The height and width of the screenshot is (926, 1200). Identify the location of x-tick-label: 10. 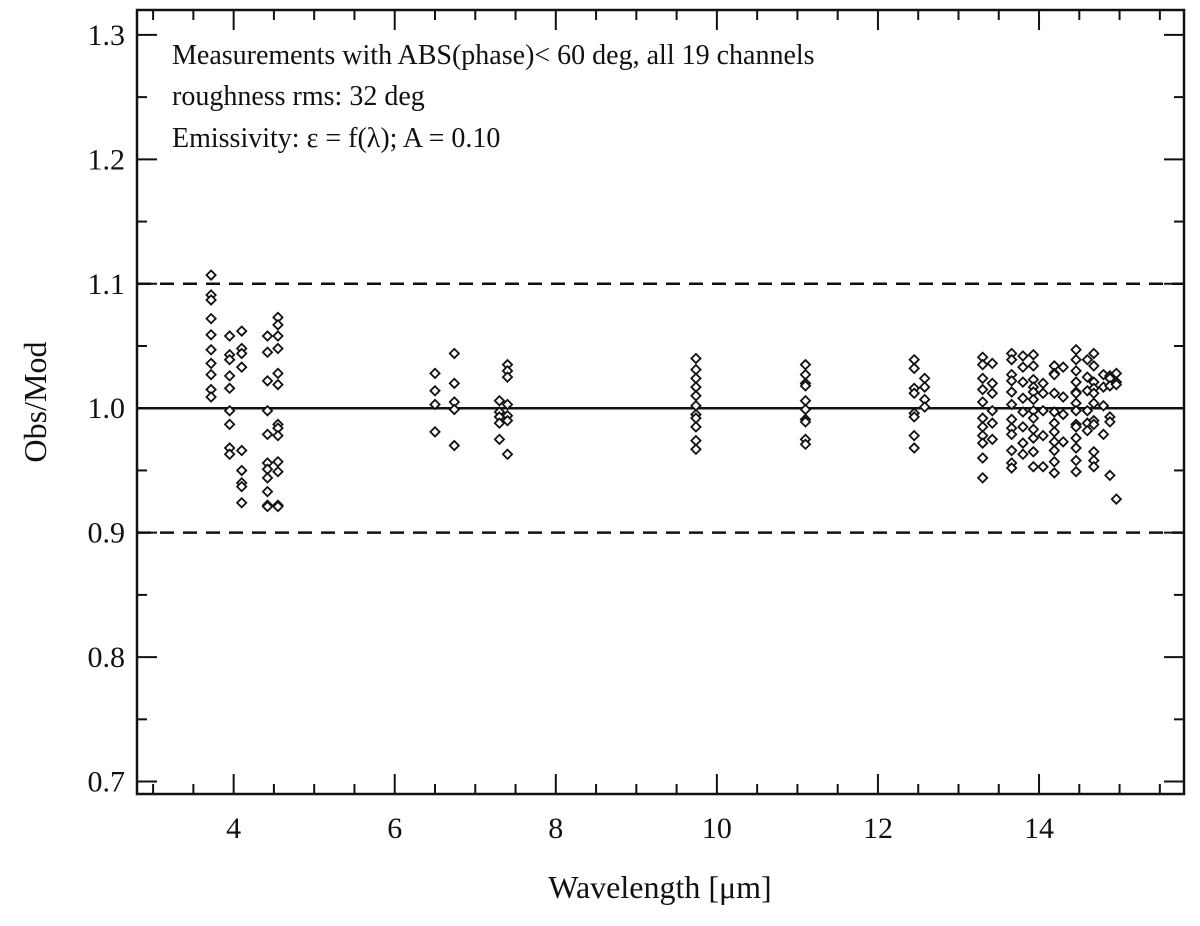
(717, 828).